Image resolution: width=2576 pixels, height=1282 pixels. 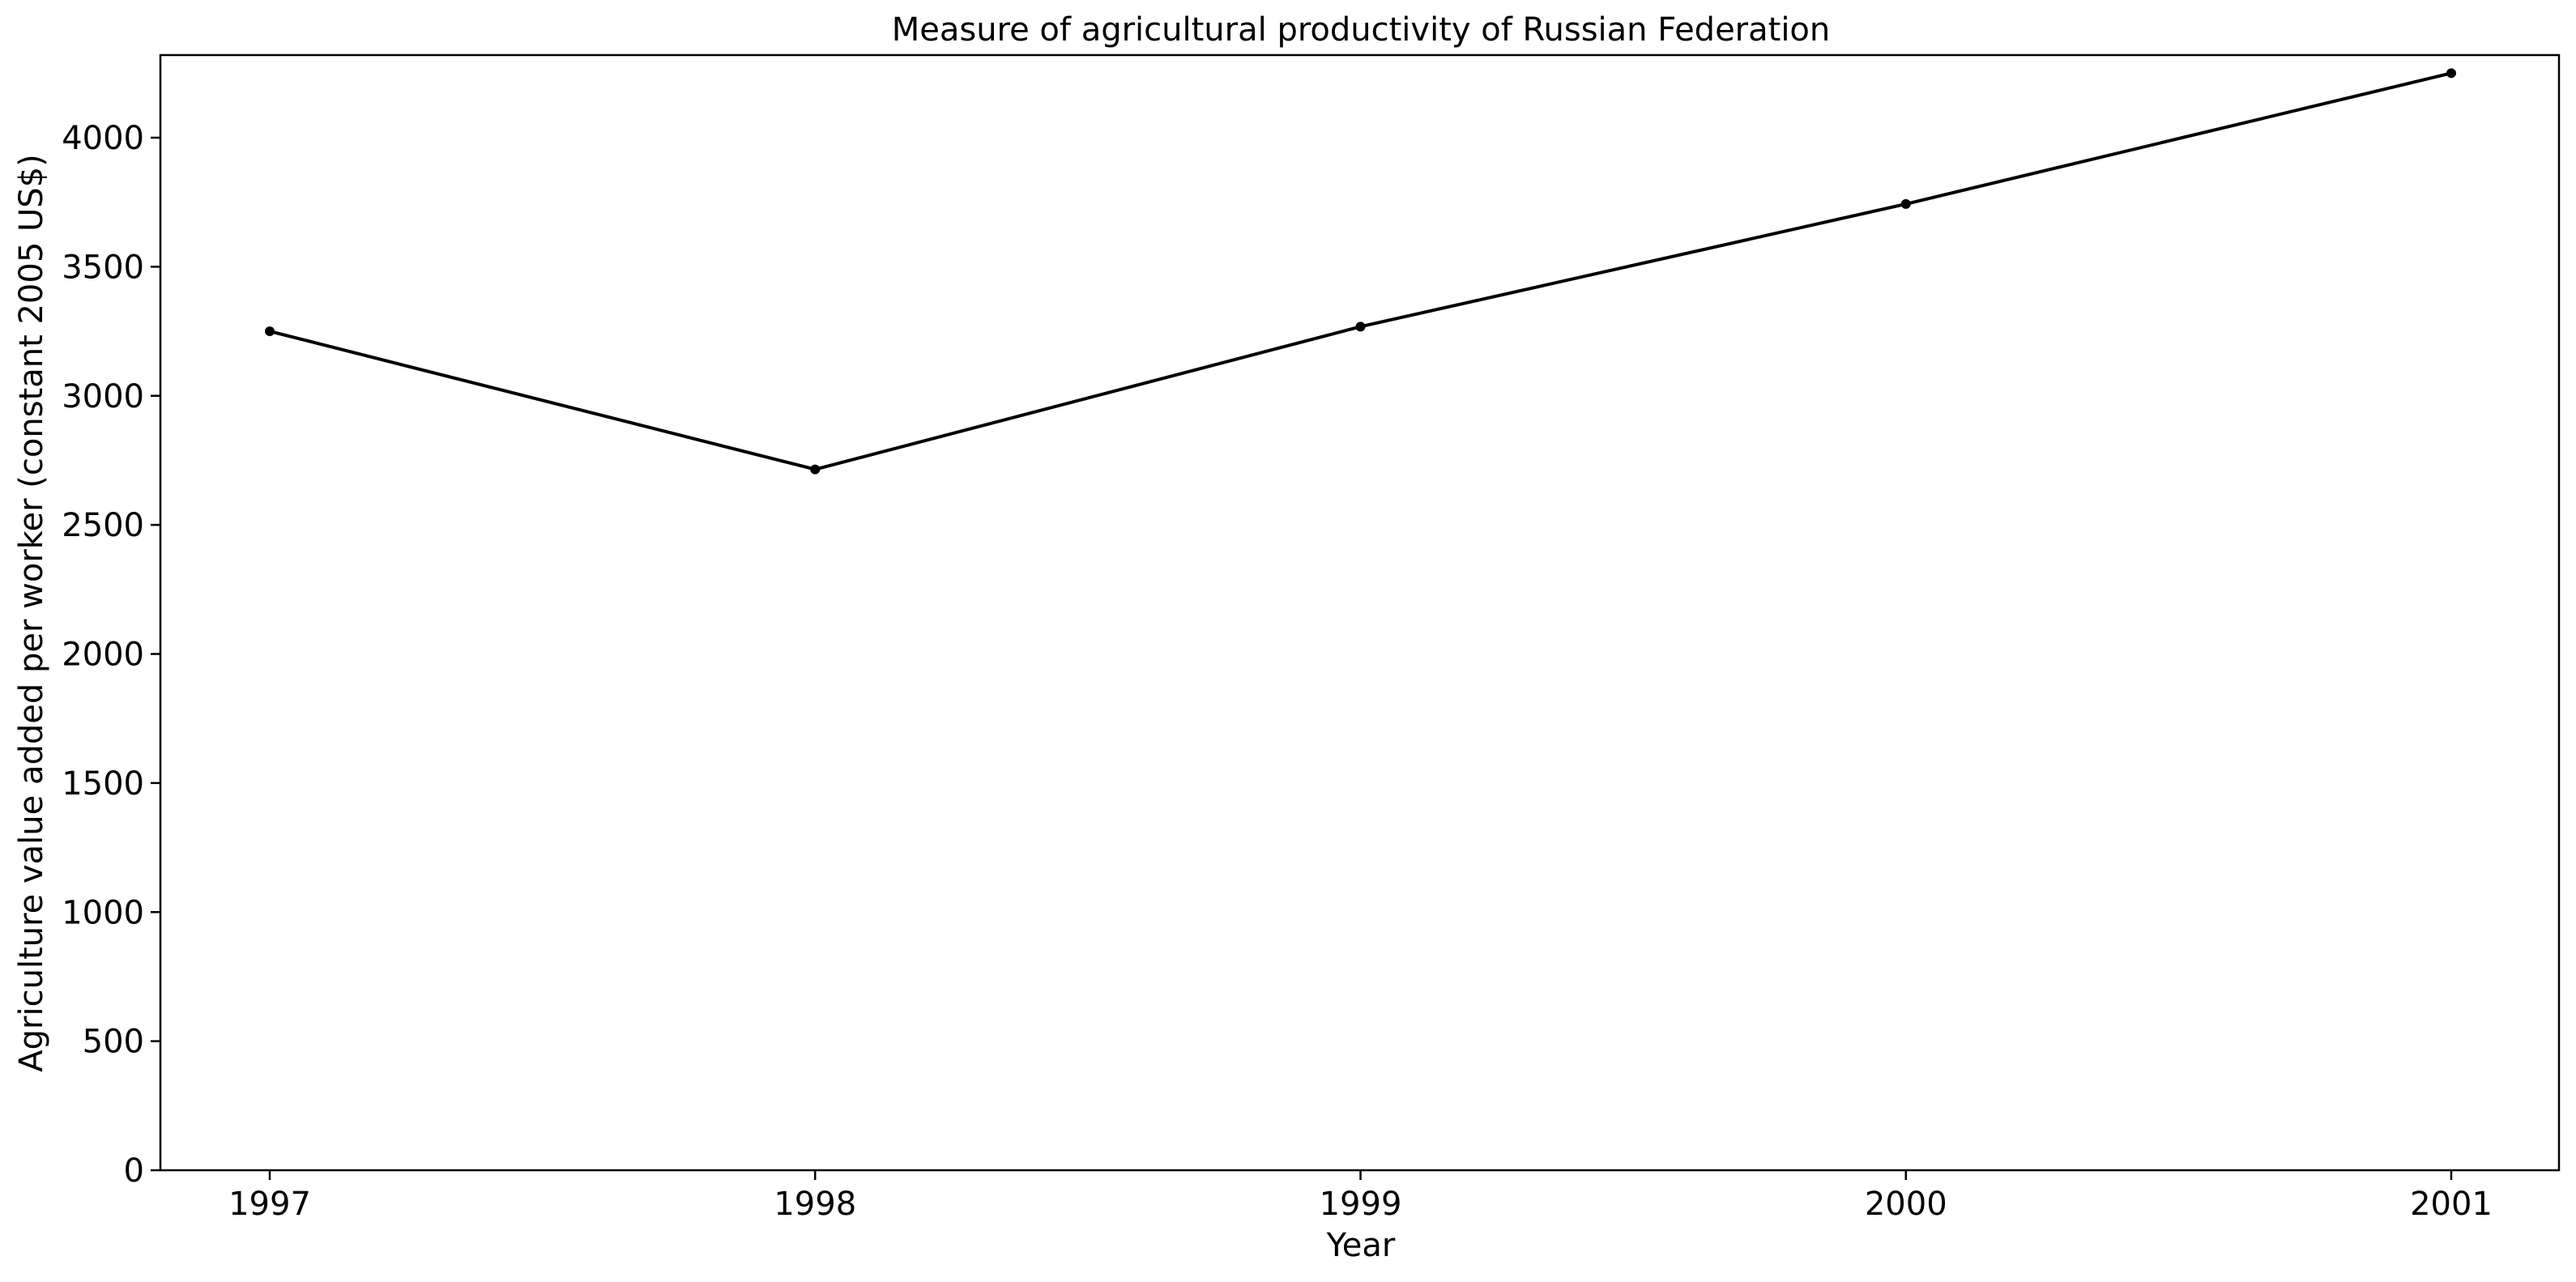 What do you see at coordinates (113, 1042) in the screenshot?
I see `y-tick-label: 500` at bounding box center [113, 1042].